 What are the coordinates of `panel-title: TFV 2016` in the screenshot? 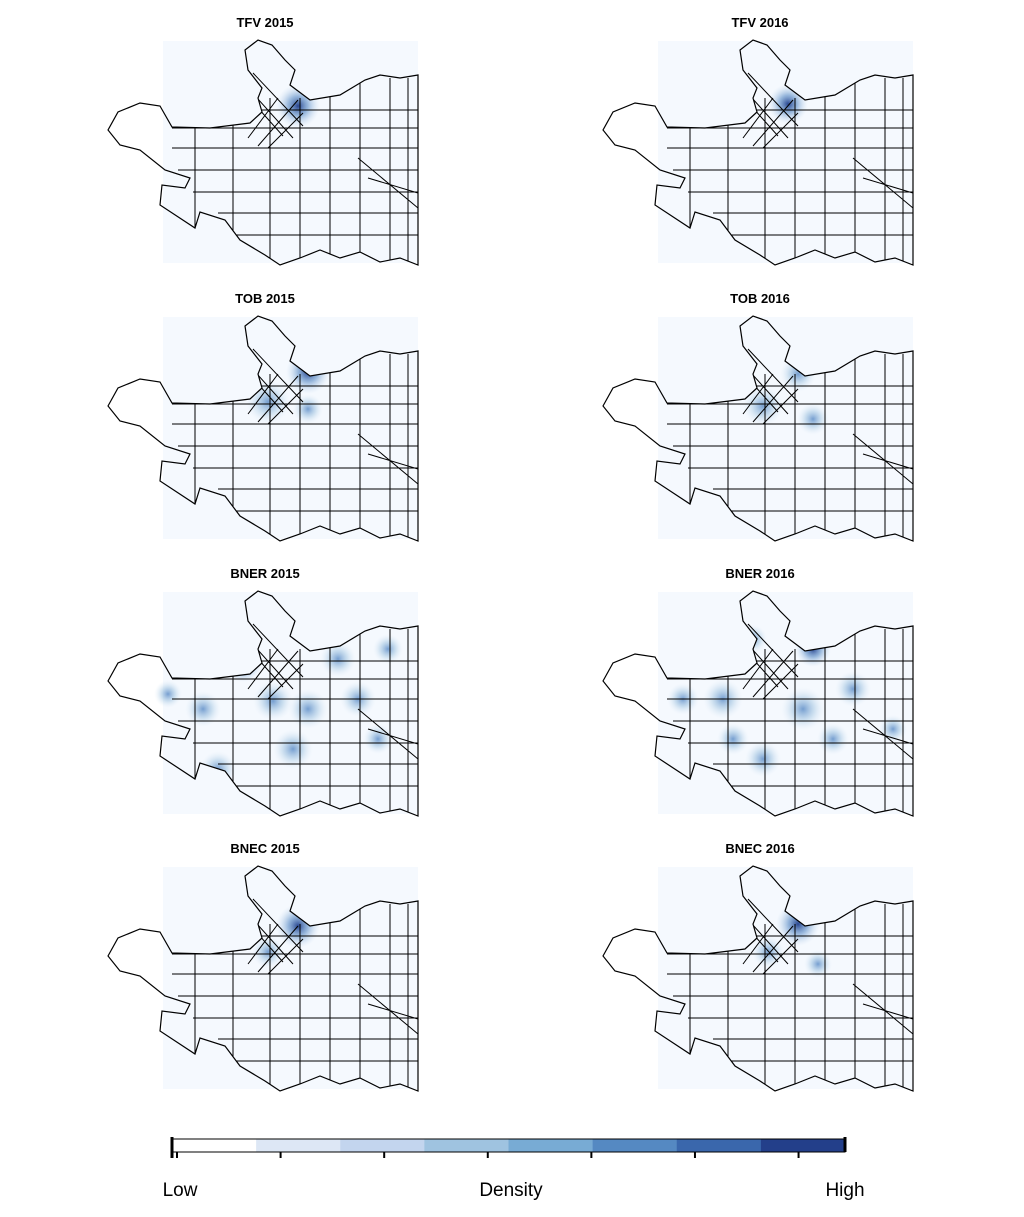 It's located at (759, 22).